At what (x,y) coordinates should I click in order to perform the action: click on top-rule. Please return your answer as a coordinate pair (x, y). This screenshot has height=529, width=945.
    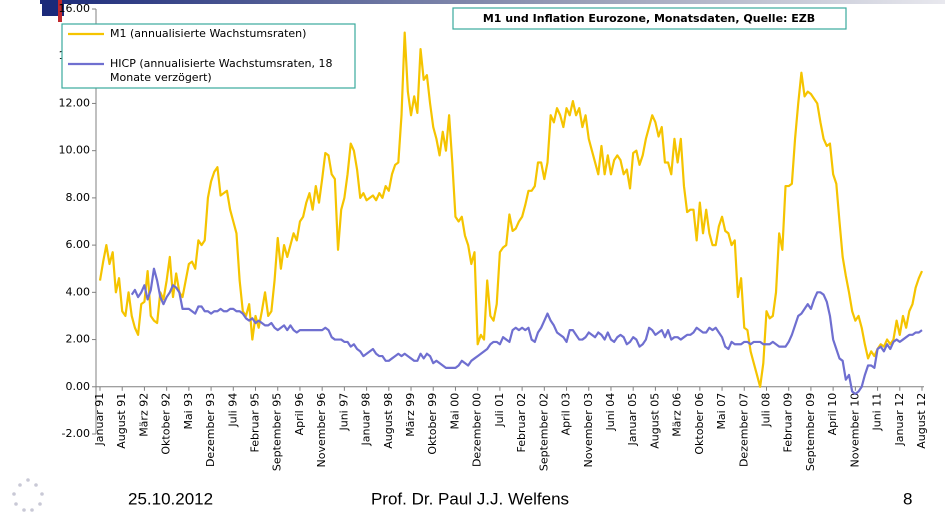
    Looking at the image, I should click on (492, 2).